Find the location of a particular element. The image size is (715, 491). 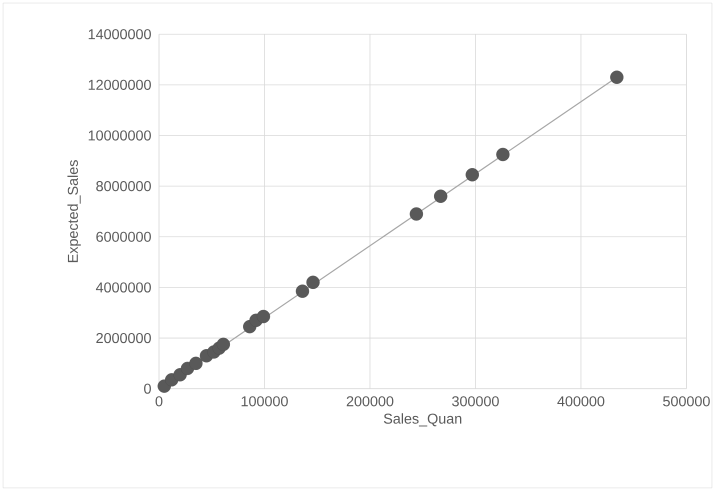

y-axis-title: Expected_Sales is located at coordinates (74, 211).